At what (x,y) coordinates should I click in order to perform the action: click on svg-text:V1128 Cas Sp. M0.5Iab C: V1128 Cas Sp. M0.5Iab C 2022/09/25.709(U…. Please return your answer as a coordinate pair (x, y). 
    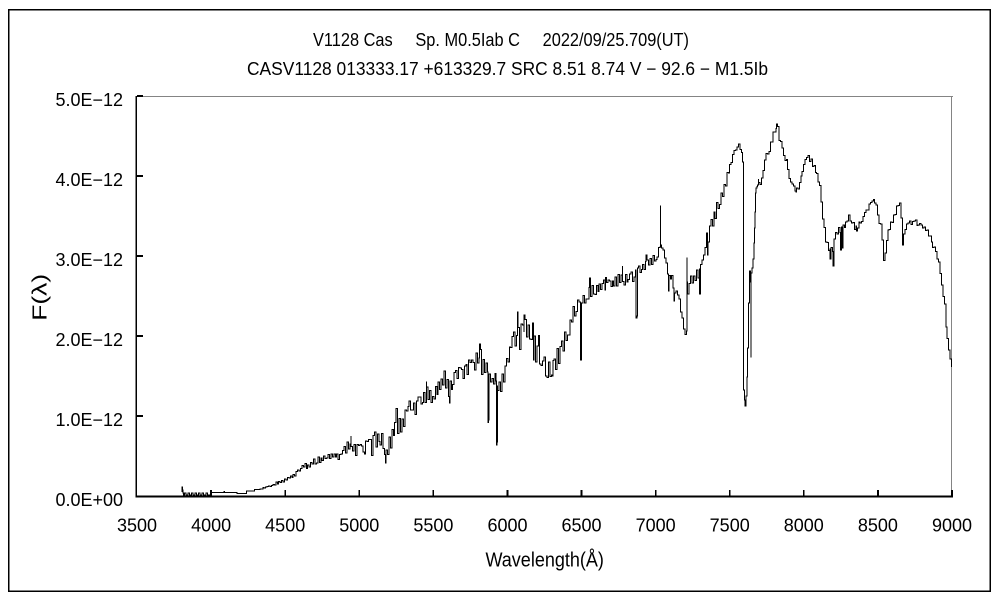
    Looking at the image, I should click on (501, 40).